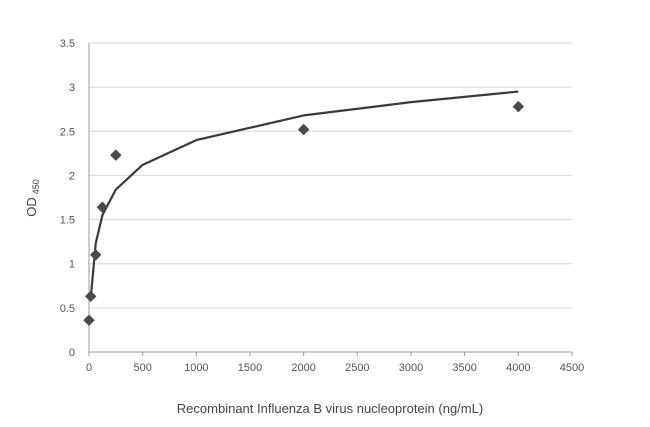 The height and width of the screenshot is (427, 650). Describe the element at coordinates (67, 221) in the screenshot. I see `y-tick-label: 1.5` at that location.